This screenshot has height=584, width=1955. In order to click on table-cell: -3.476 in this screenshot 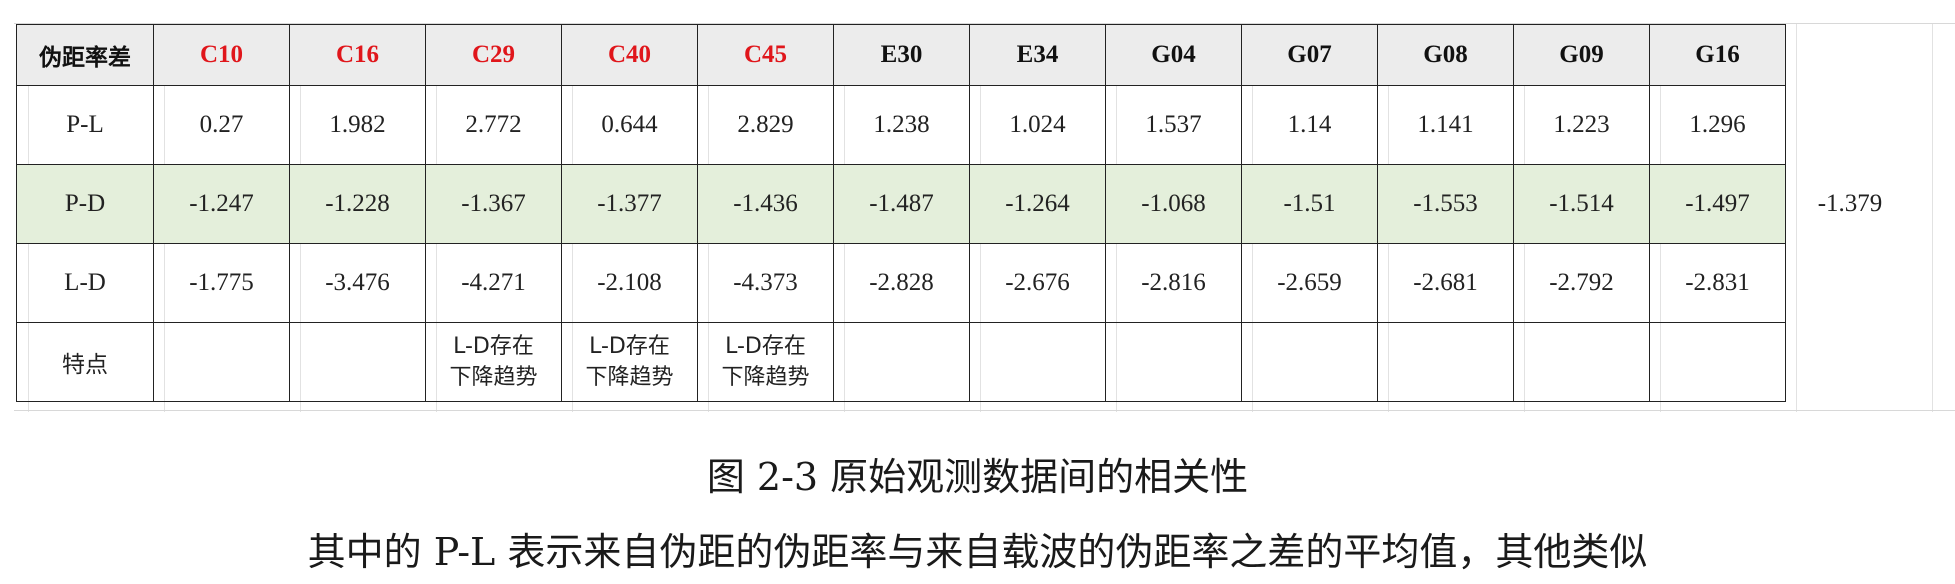, I will do `click(357, 283)`.